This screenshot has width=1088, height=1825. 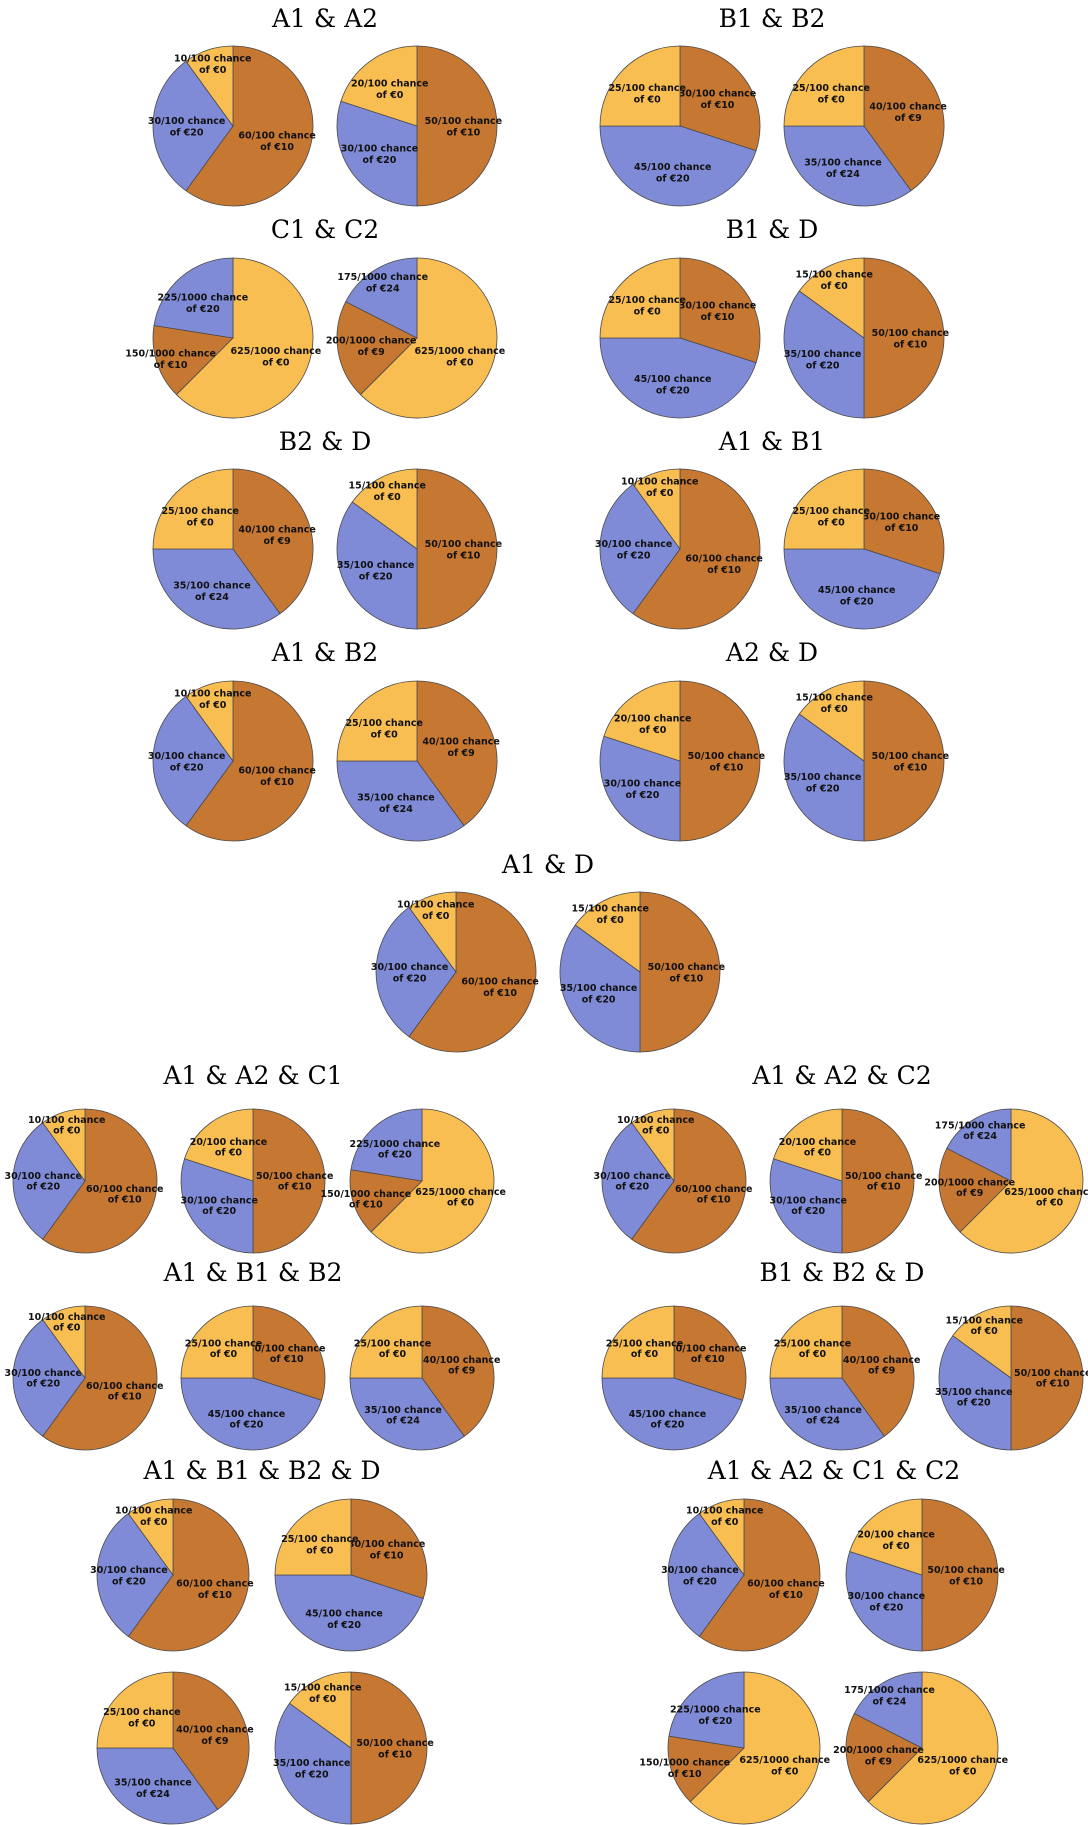 I want to click on group-title-a1-b1-b2: A1 & B1 & B2, so click(x=253, y=1272).